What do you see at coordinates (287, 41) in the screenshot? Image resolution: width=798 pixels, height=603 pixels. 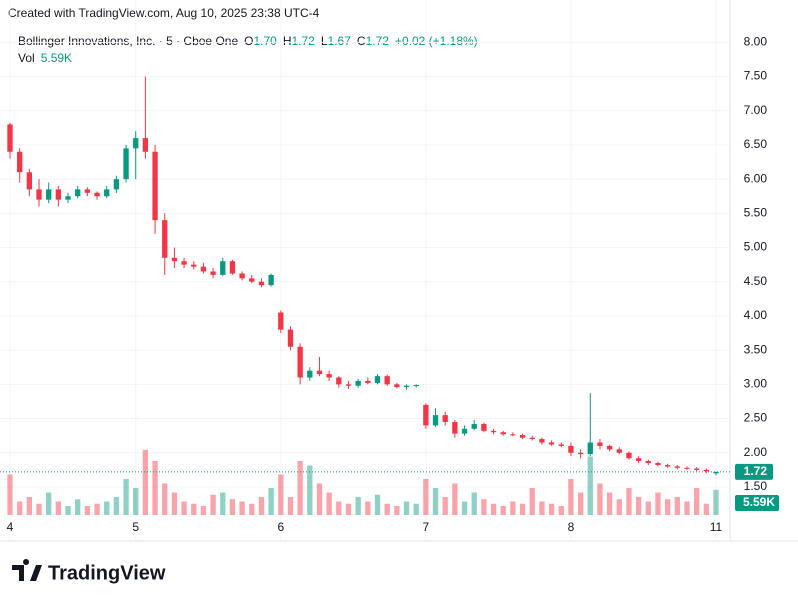 I see `high-label: H` at bounding box center [287, 41].